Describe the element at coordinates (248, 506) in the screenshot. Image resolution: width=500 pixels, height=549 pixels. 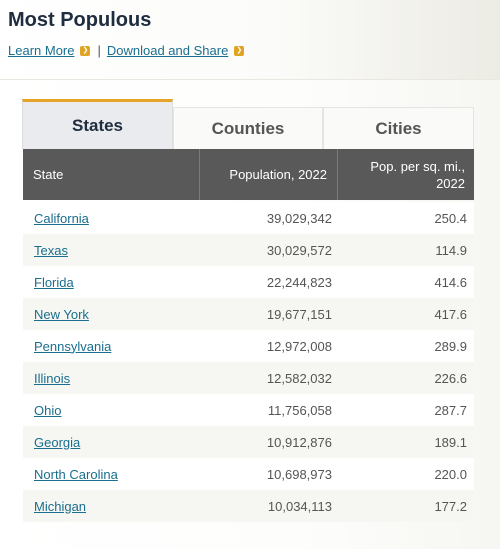
I see `table-row: Michigan 10,034,113 177.2` at that location.